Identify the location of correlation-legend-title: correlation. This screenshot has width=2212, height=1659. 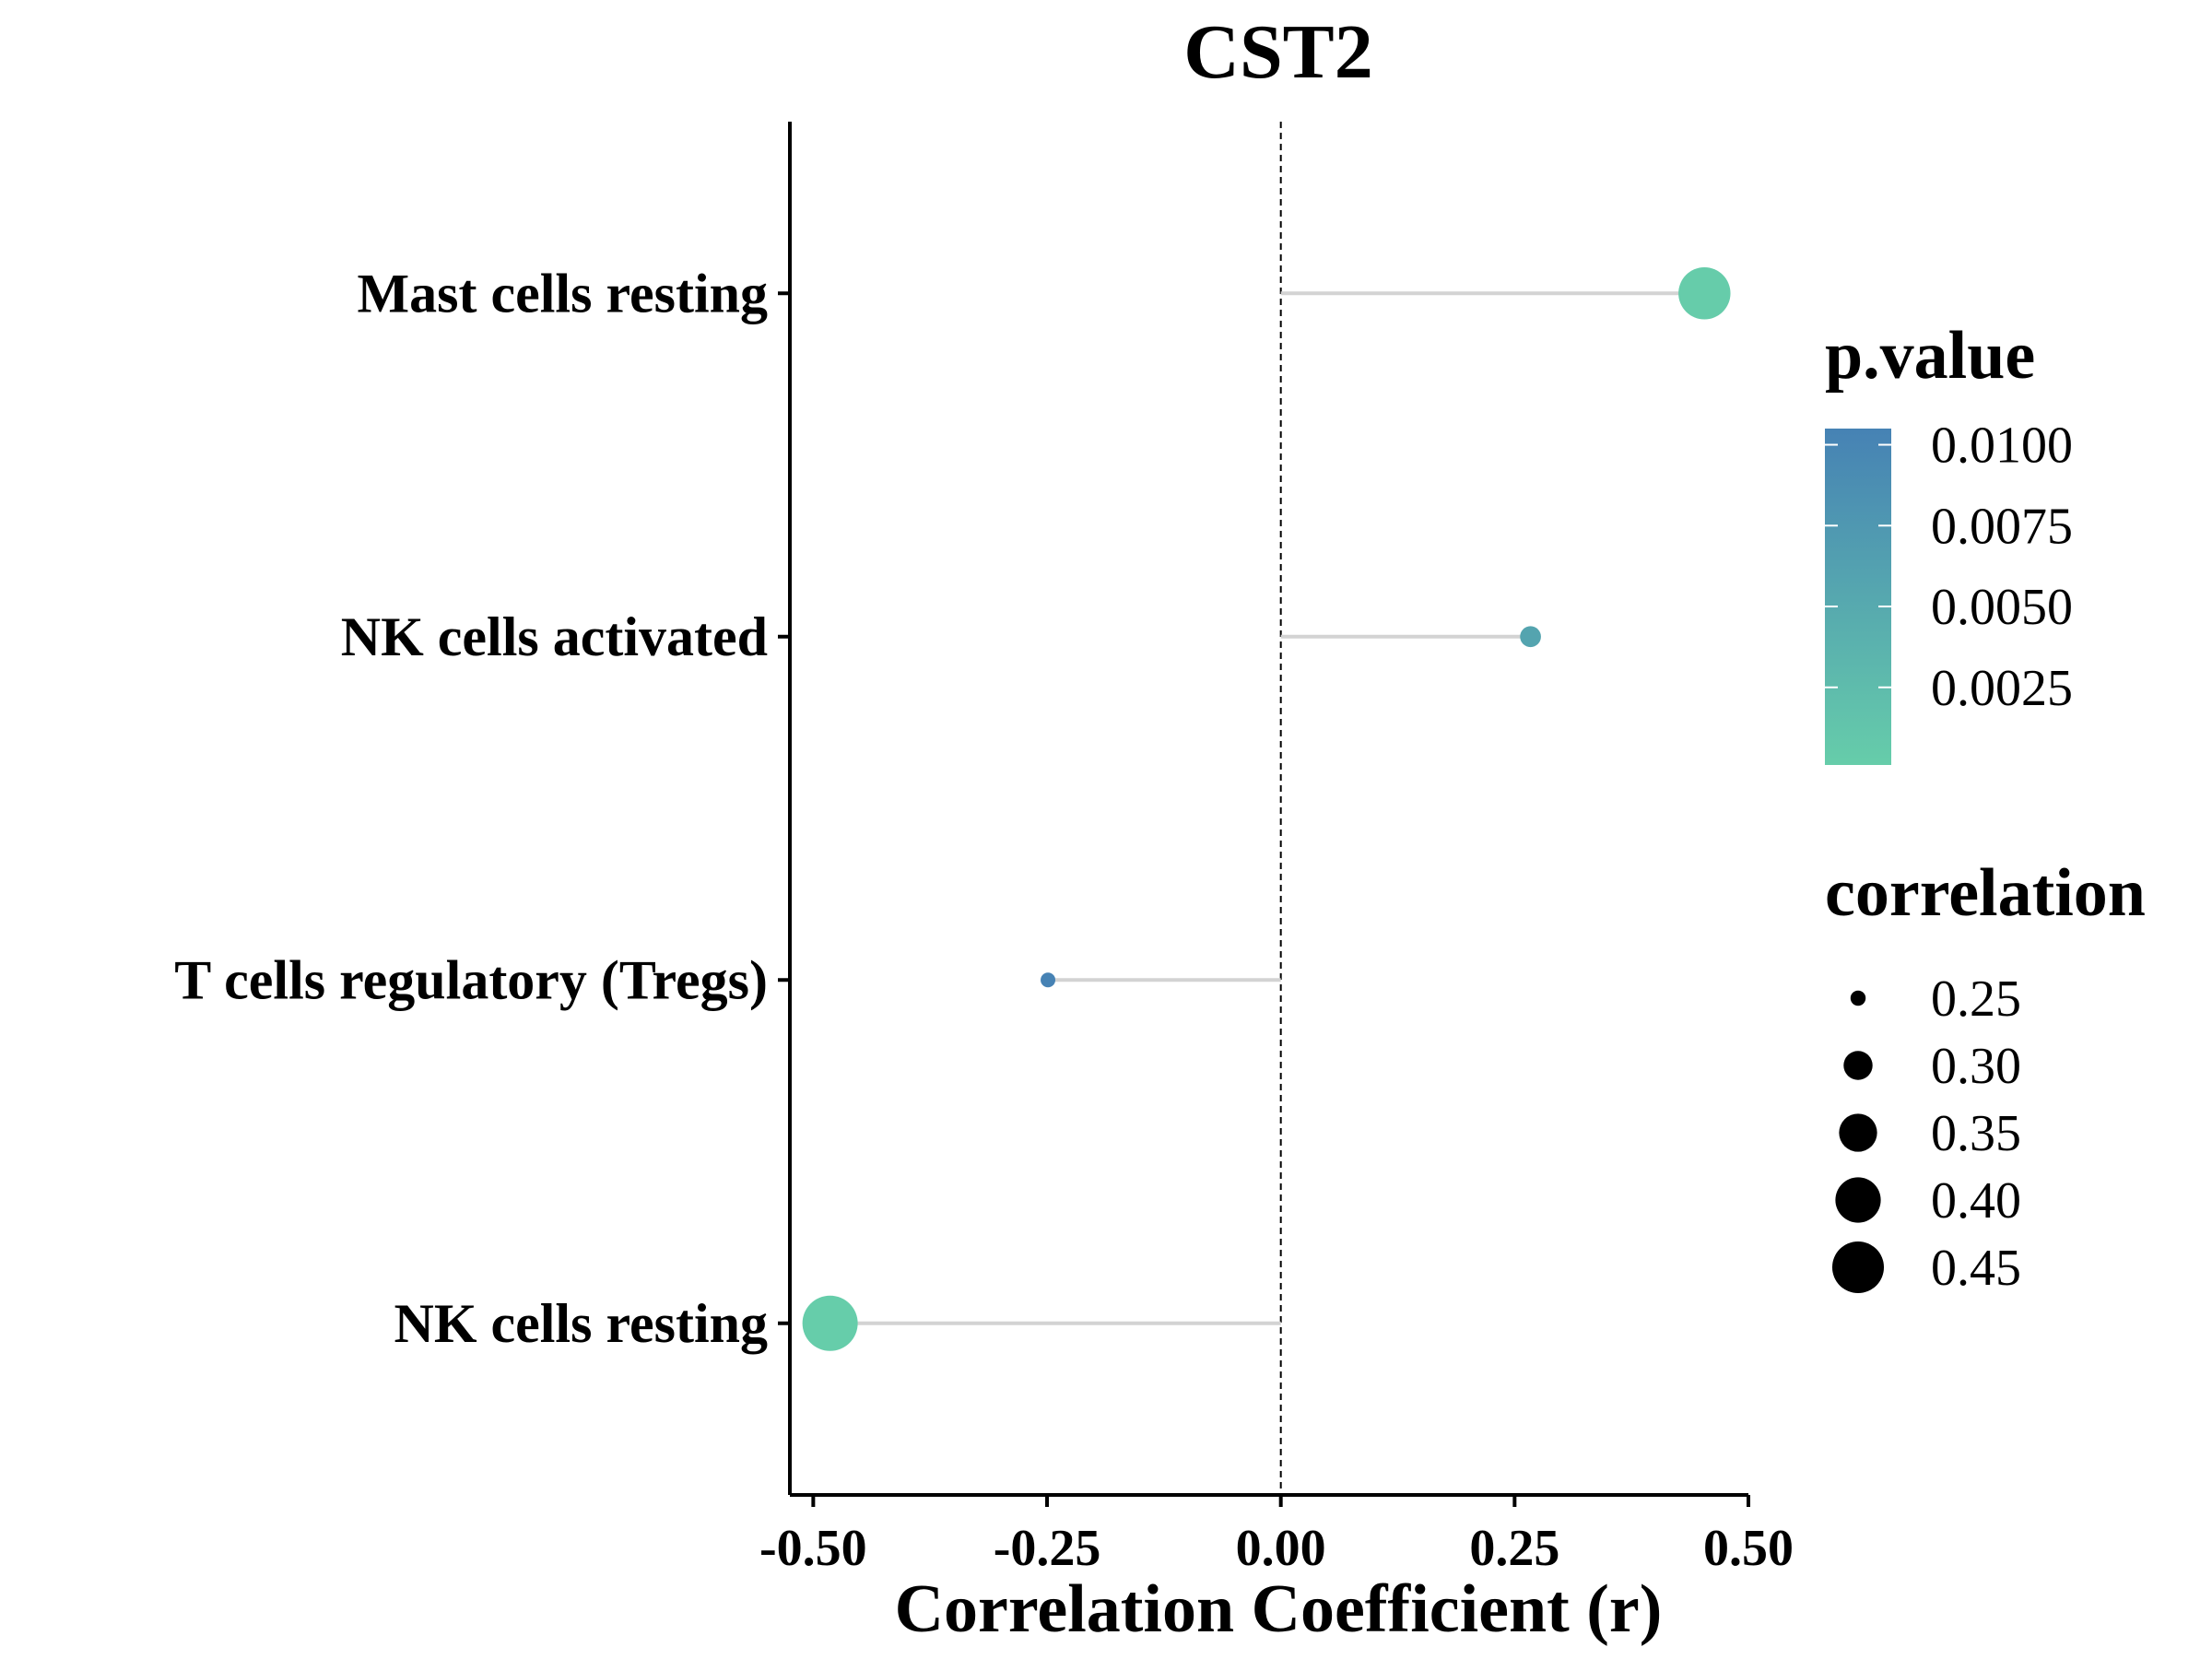
(1985, 893).